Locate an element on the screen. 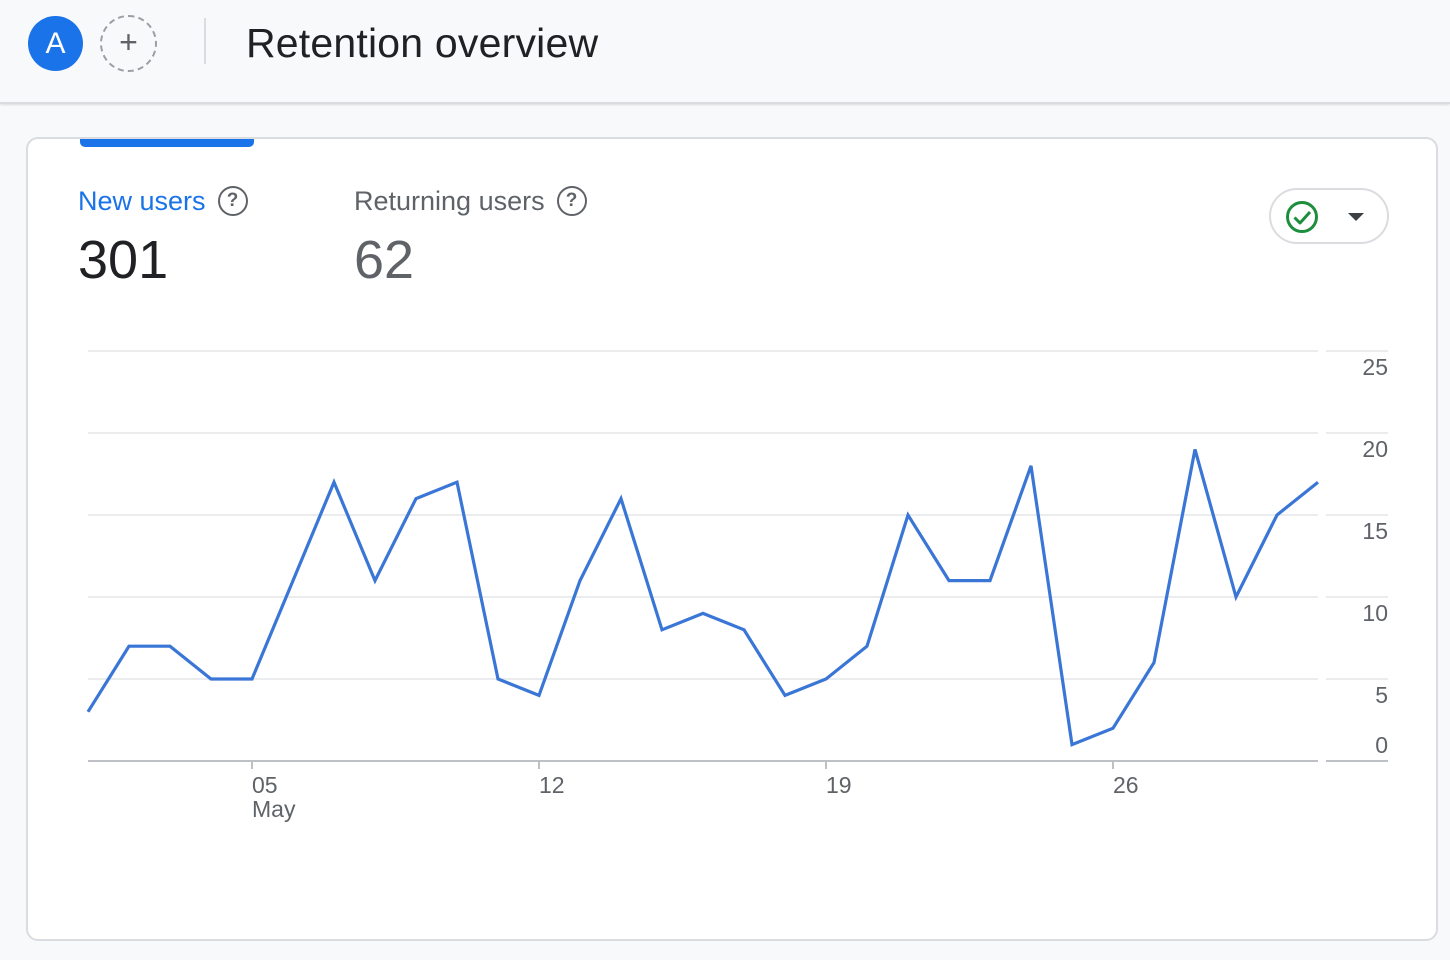  metric-label-text: Returning users is located at coordinates (449, 200).